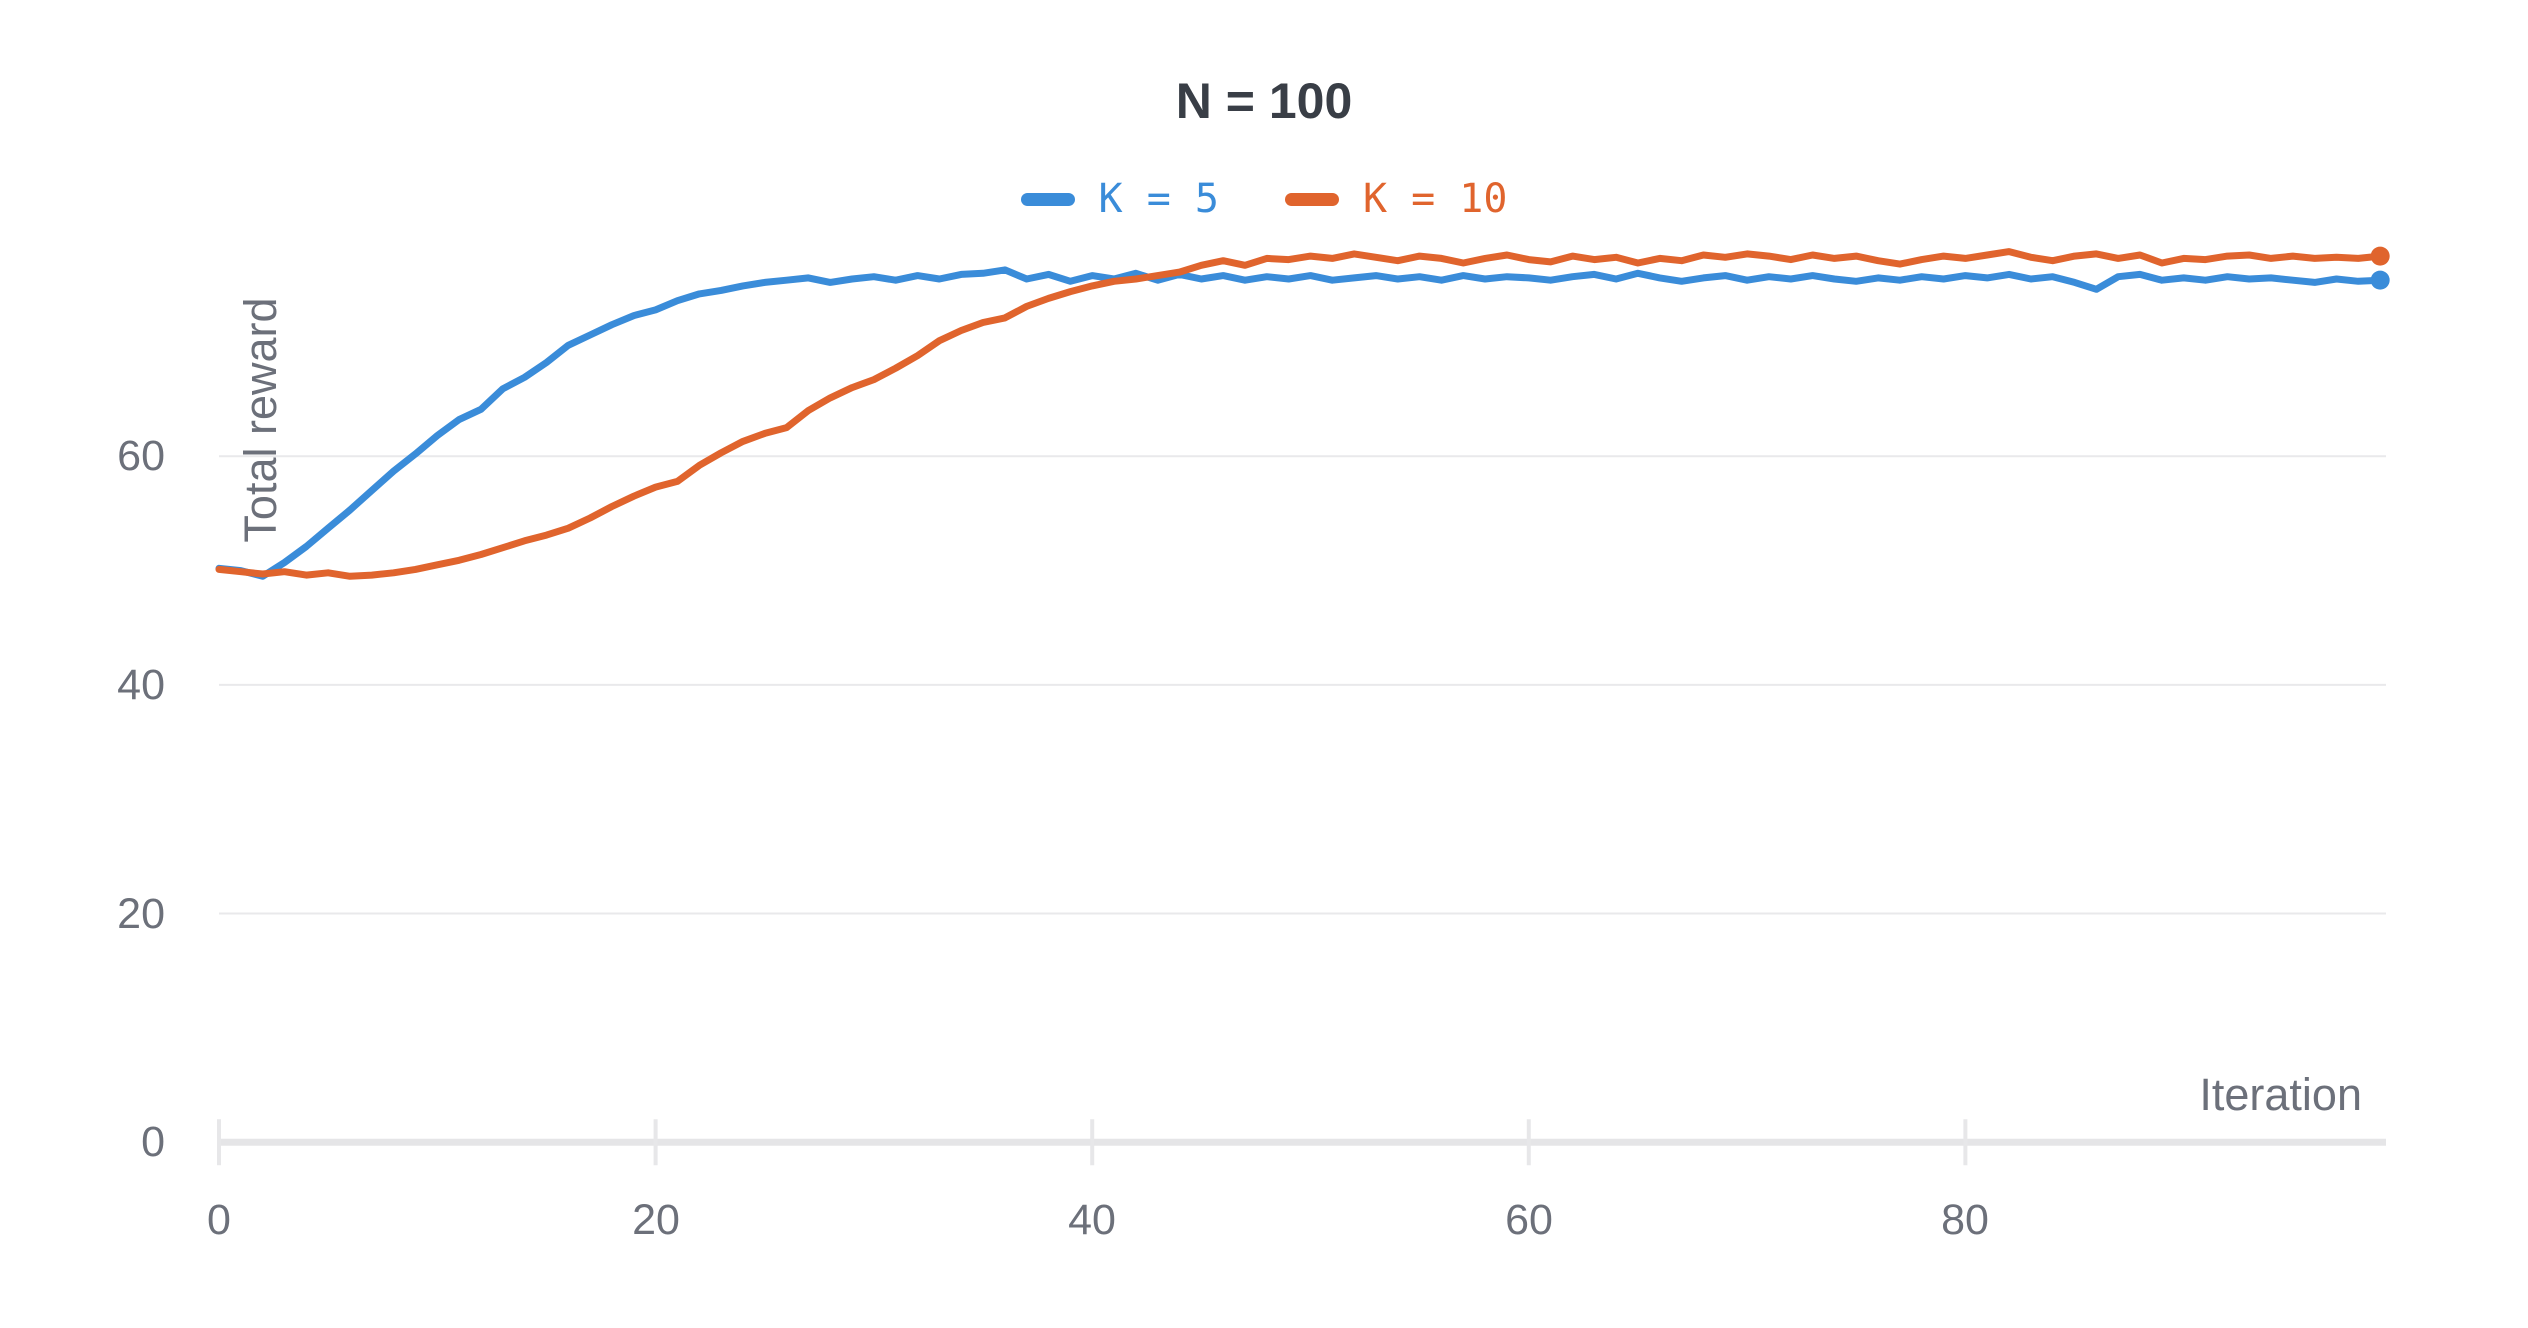 This screenshot has height=1328, width=2528. I want to click on y-tick-label-60: 60, so click(141, 456).